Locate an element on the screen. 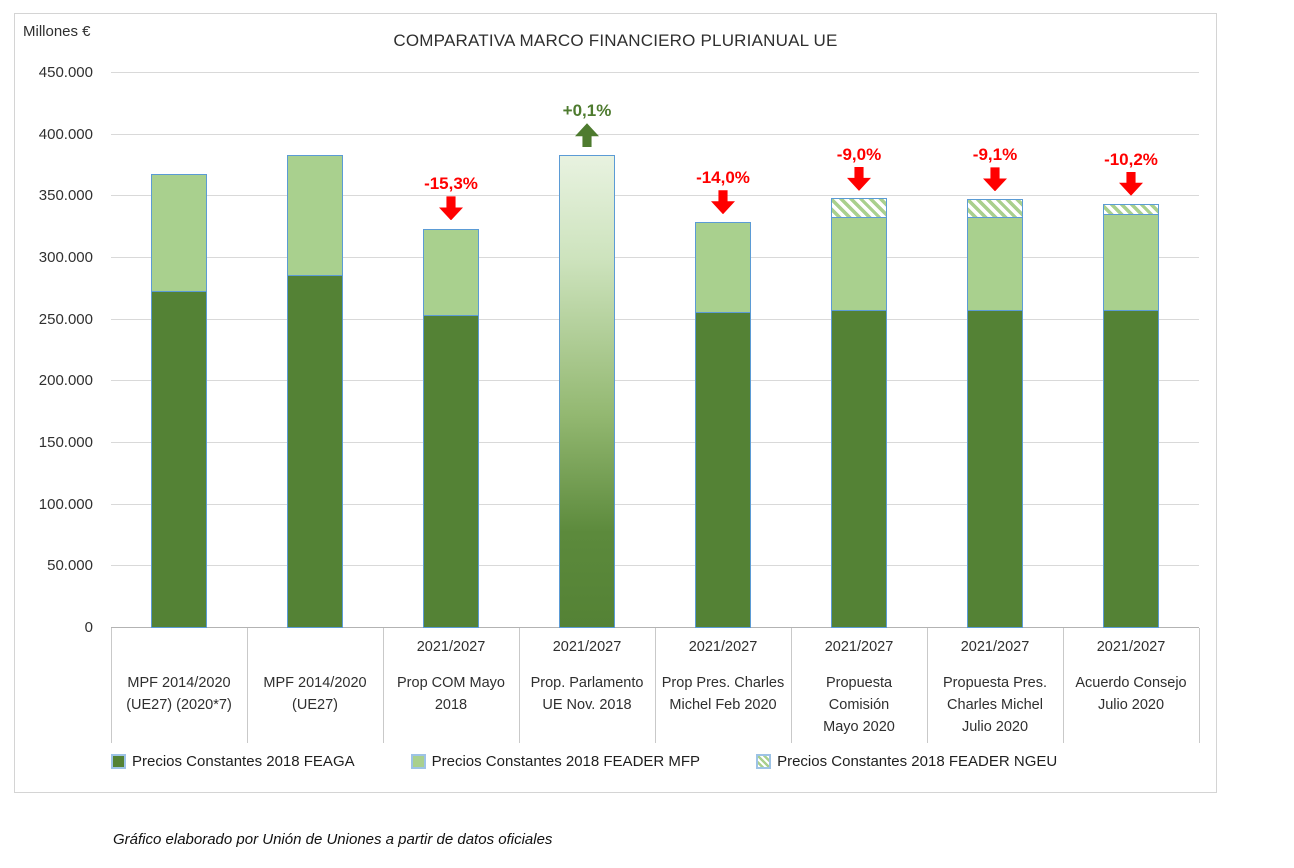 This screenshot has height=868, width=1294. y-tick-label: 150.000 is located at coordinates (65, 442).